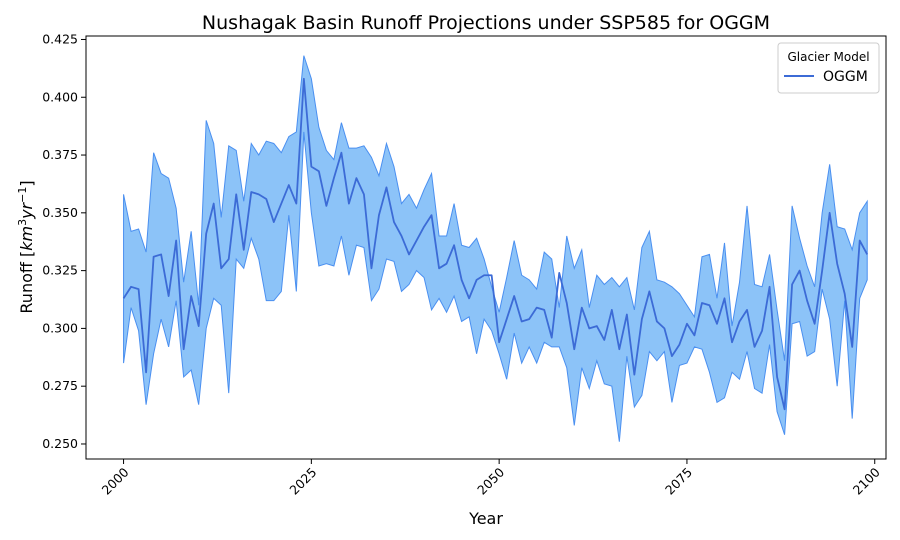 Image resolution: width=900 pixels, height=540 pixels. I want to click on y-tick-label: 0.300, so click(60, 327).